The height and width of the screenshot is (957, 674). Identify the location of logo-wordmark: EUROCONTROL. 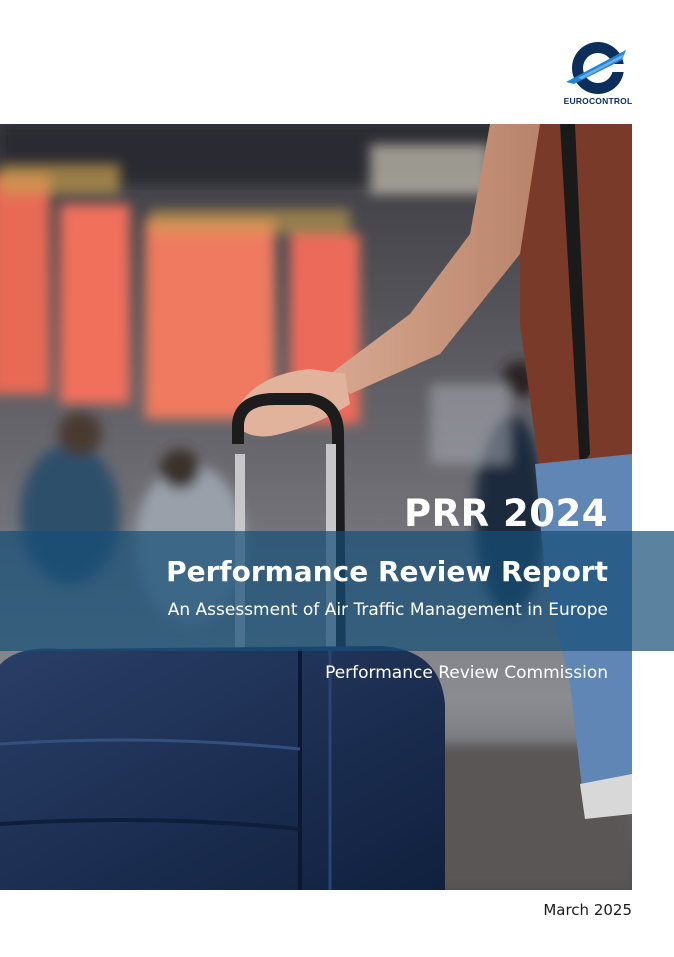
(598, 101).